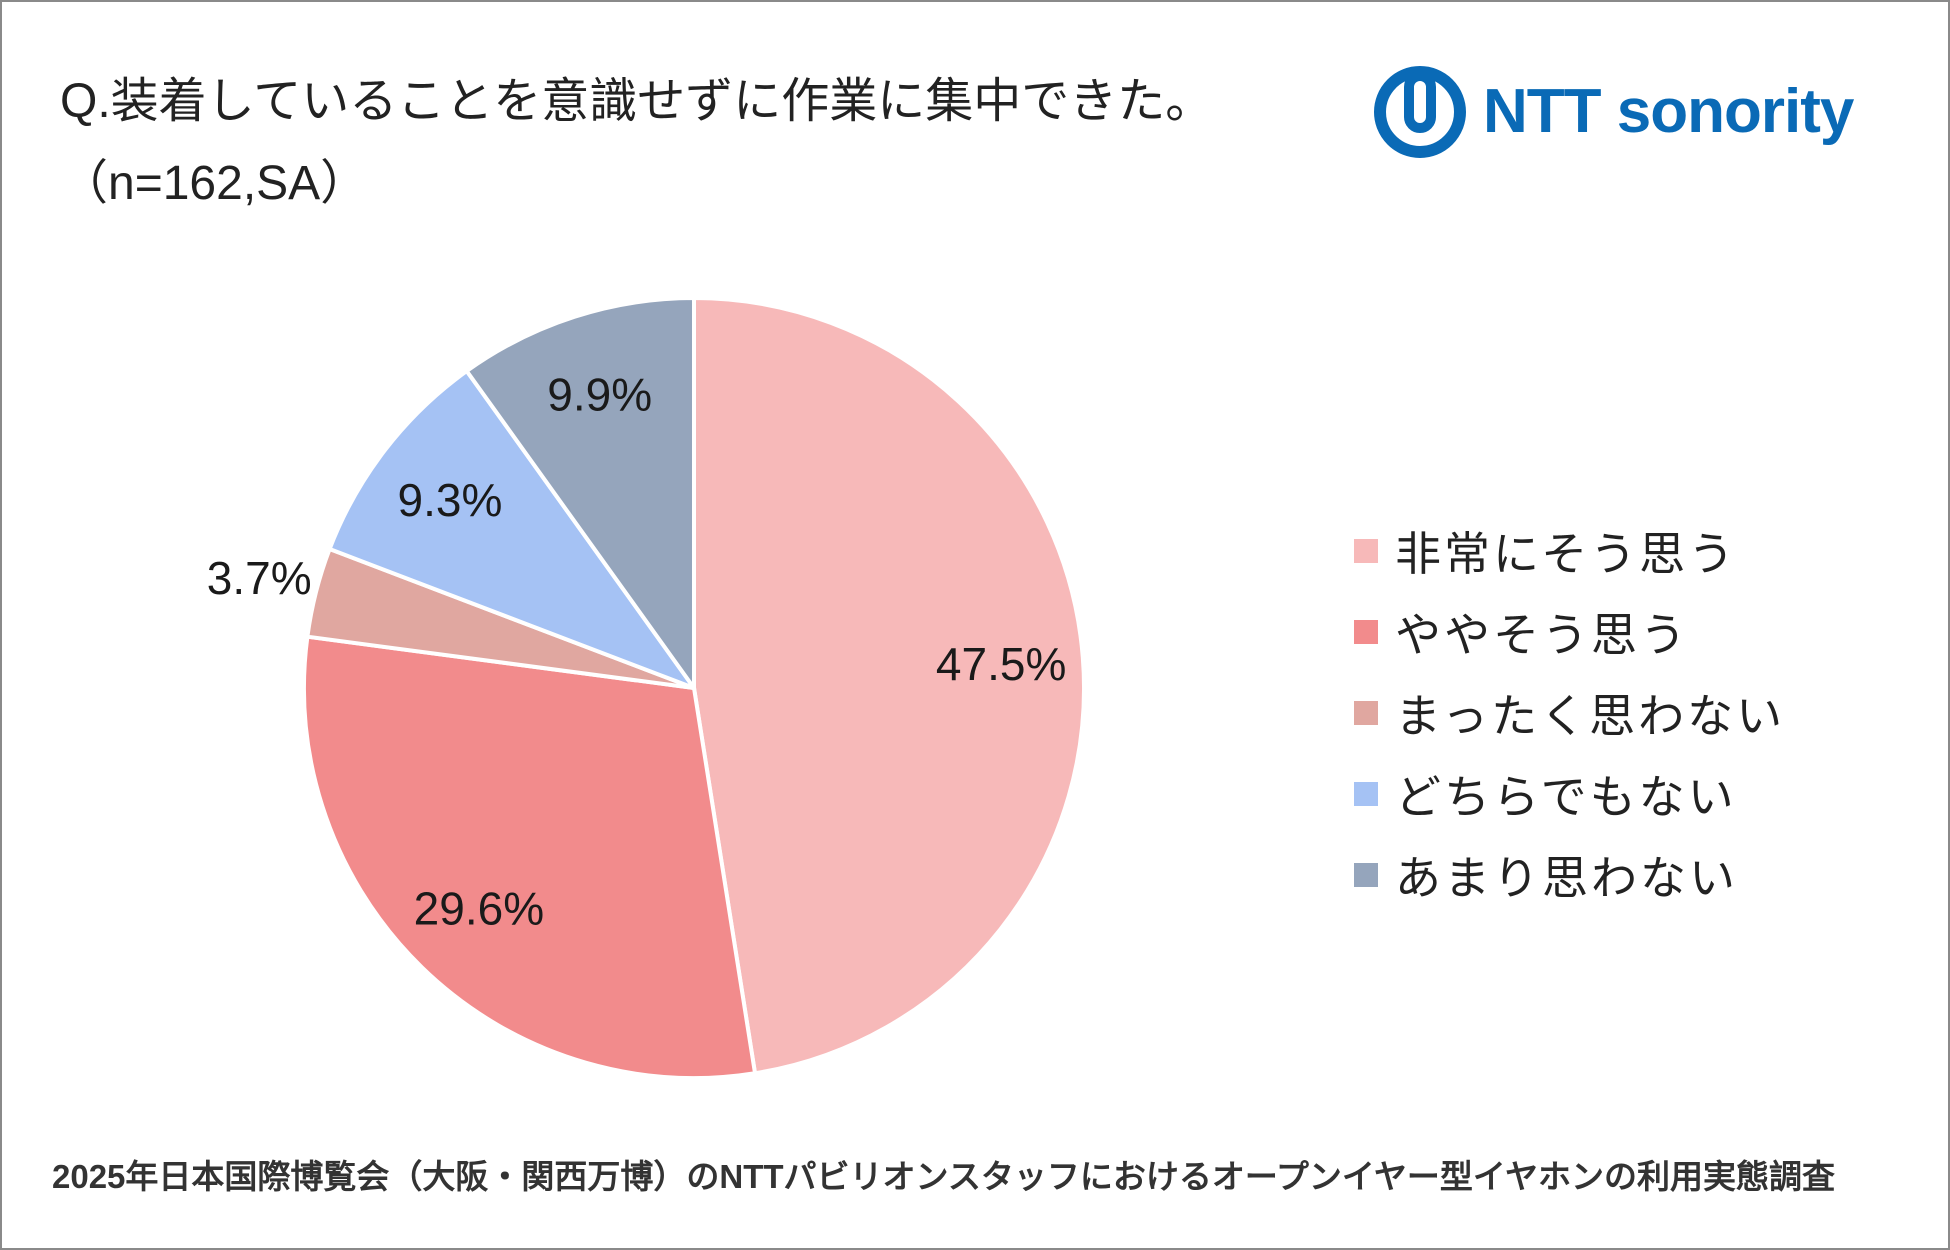 This screenshot has height=1250, width=1950. Describe the element at coordinates (479, 909) in the screenshot. I see `data-label: 29.6%` at that location.